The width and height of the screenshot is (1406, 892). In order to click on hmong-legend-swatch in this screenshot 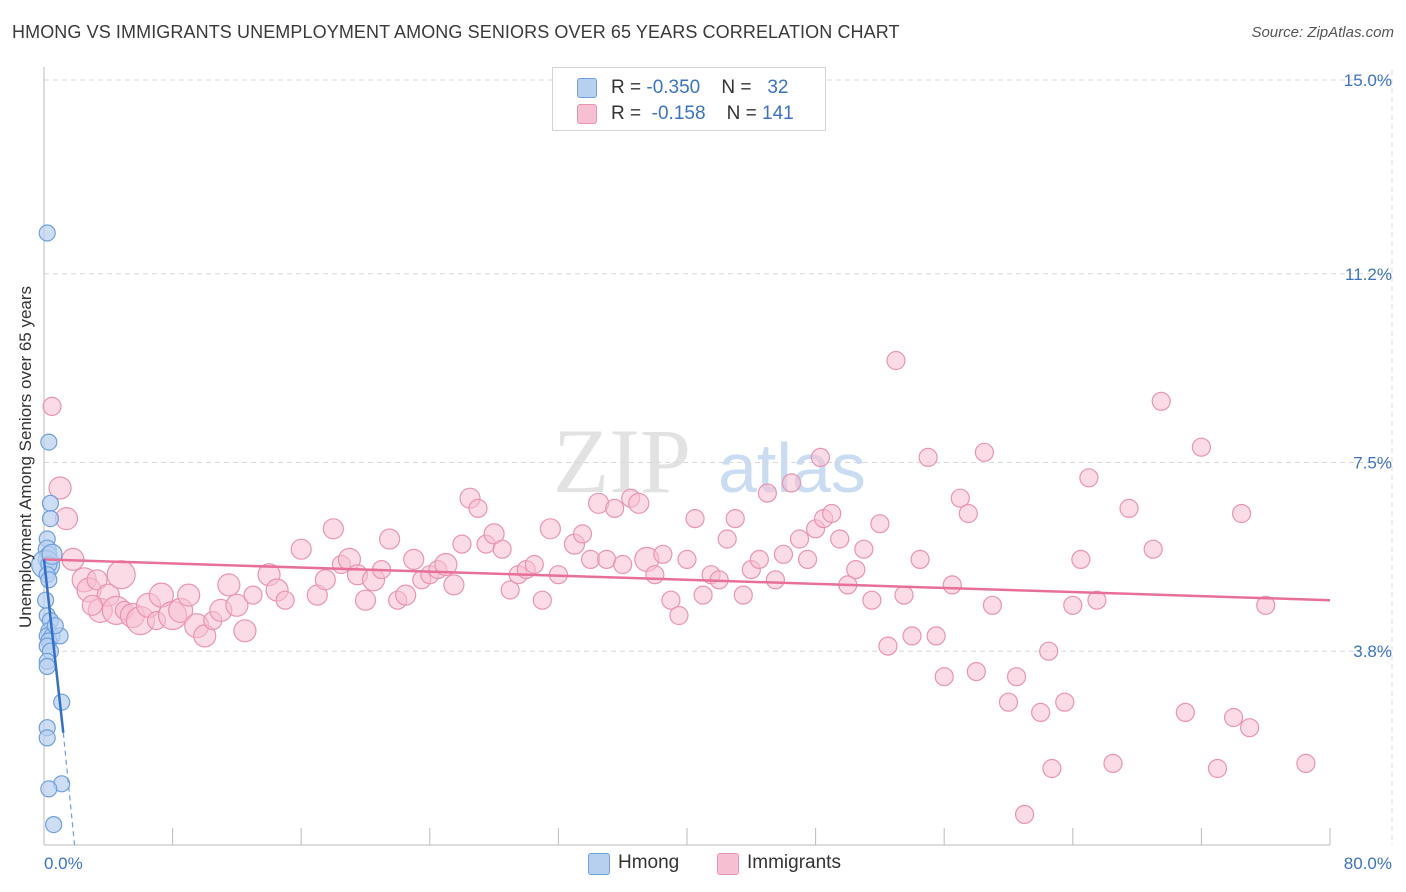, I will do `click(599, 864)`.